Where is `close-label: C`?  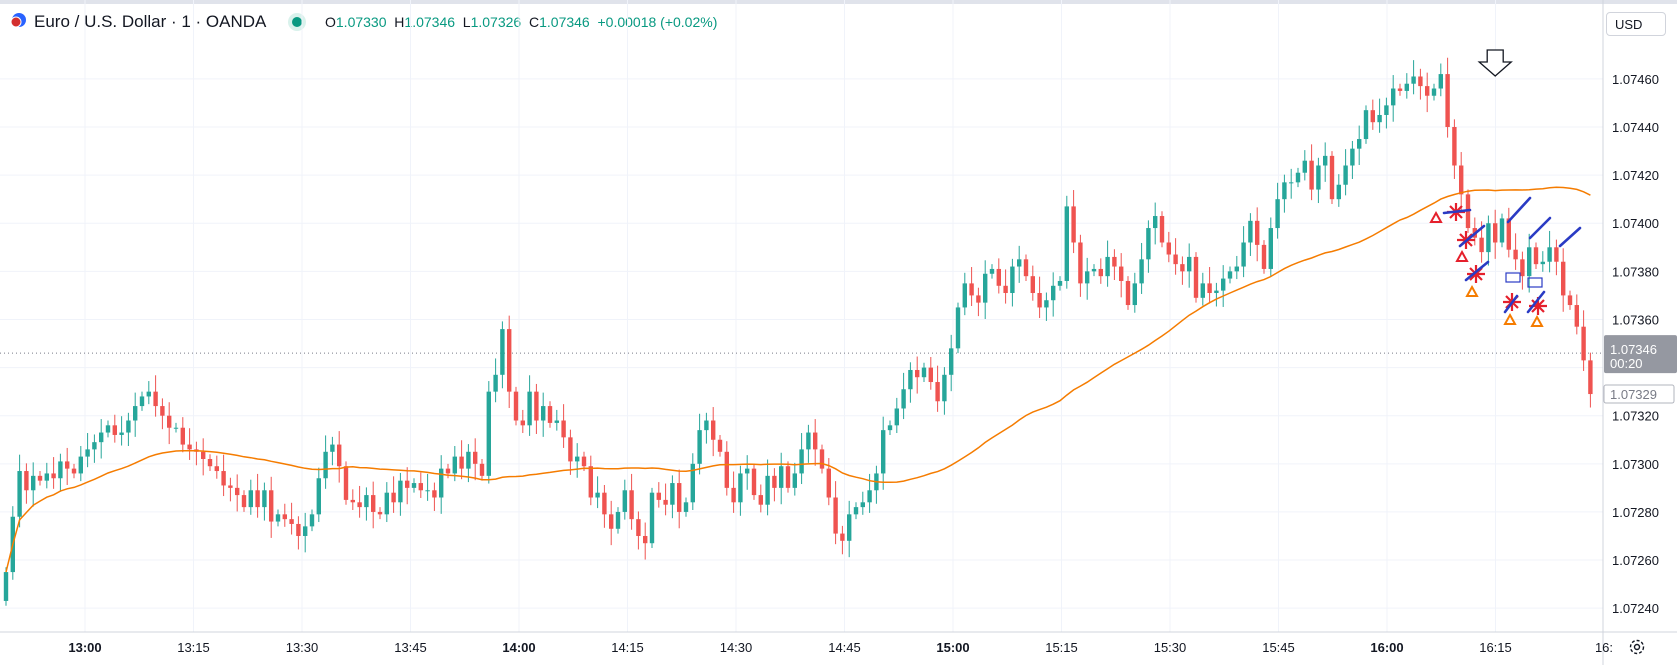 close-label: C is located at coordinates (534, 22).